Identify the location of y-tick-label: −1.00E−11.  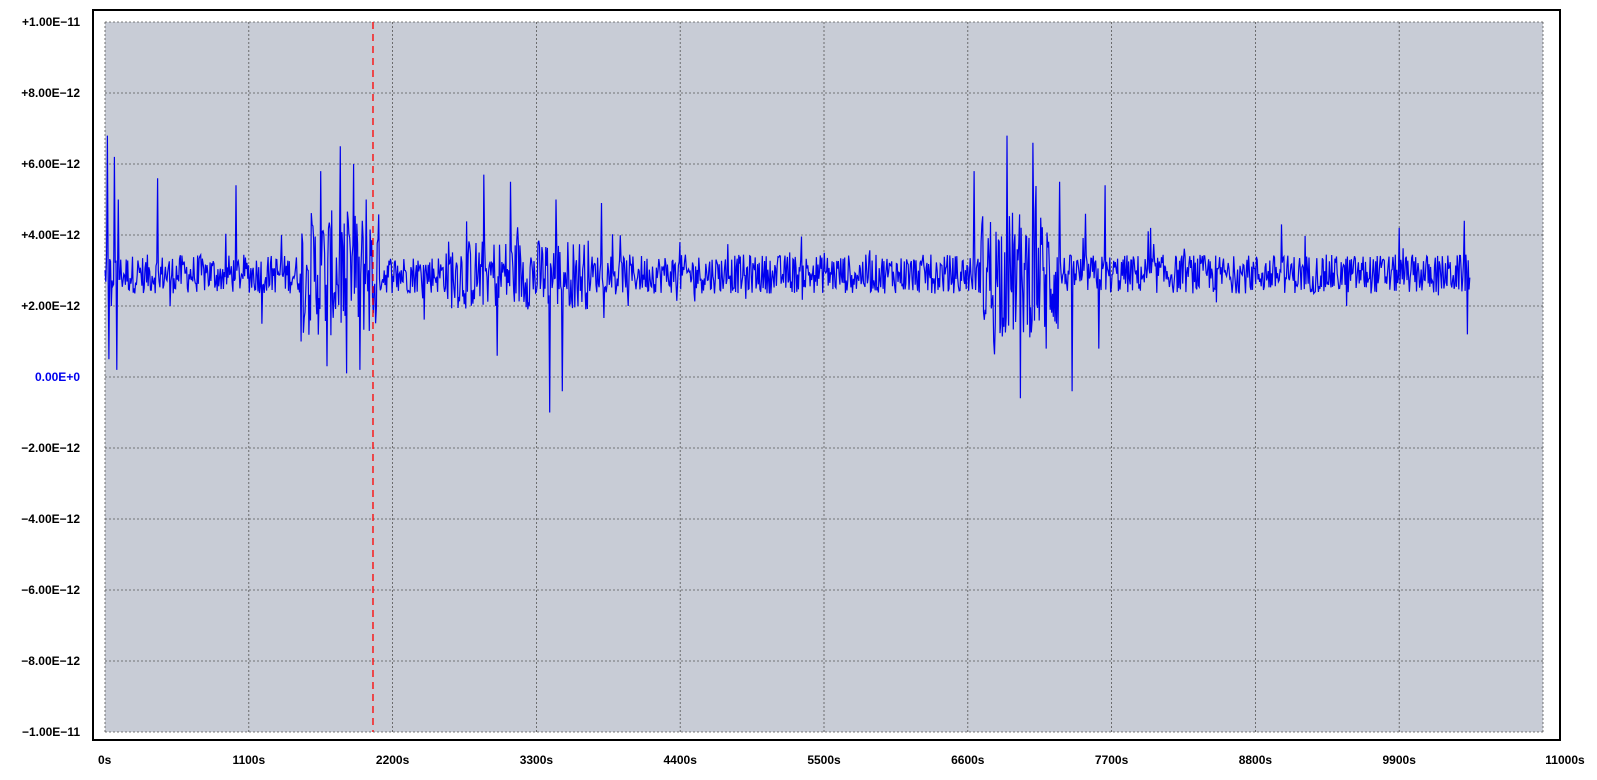
(51, 732).